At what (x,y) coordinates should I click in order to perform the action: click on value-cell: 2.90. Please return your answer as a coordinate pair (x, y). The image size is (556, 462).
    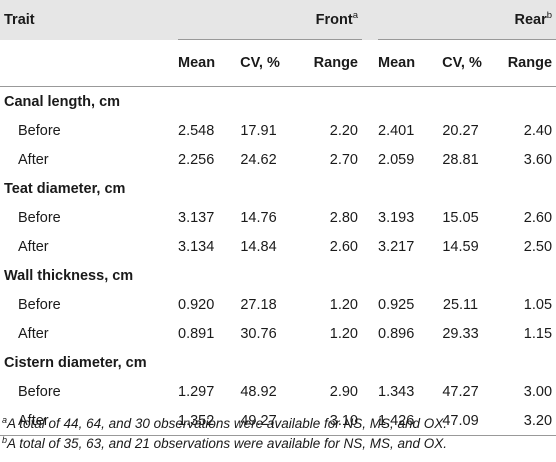
    Looking at the image, I should click on (343, 392).